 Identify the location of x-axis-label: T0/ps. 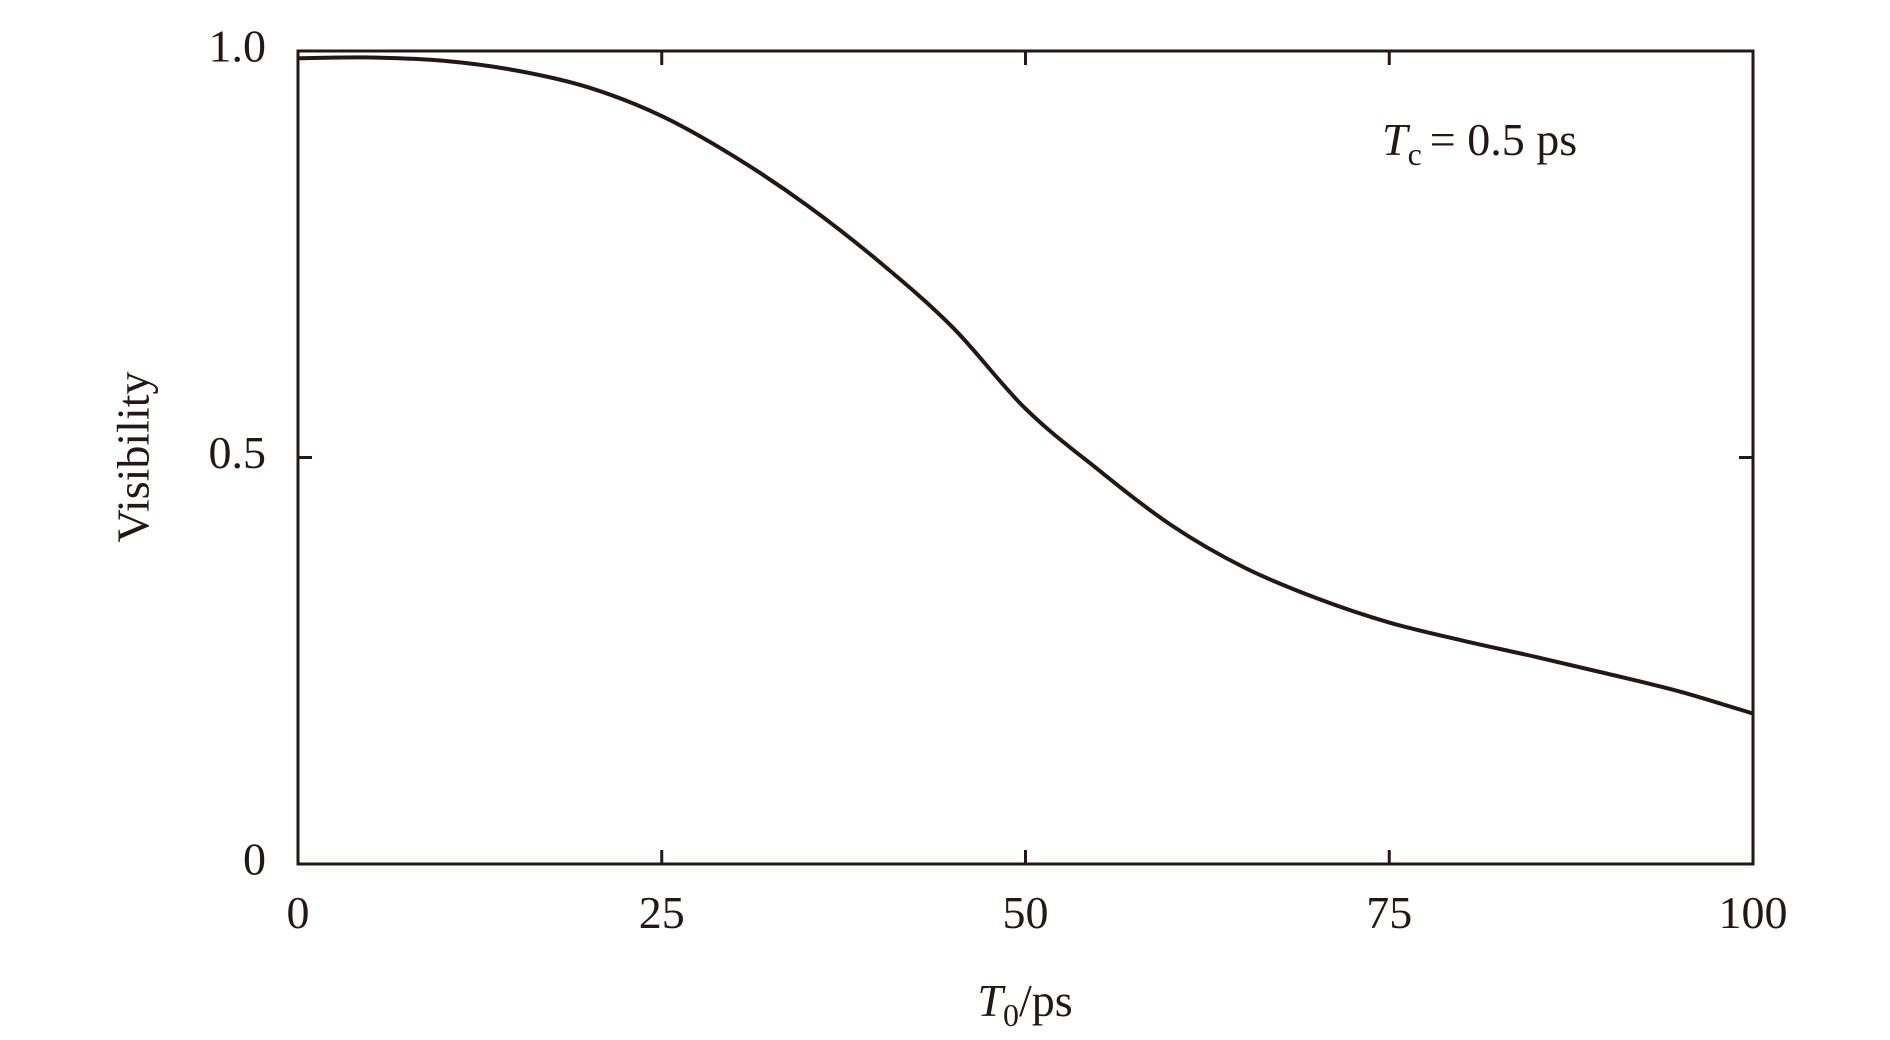
(1024, 1004).